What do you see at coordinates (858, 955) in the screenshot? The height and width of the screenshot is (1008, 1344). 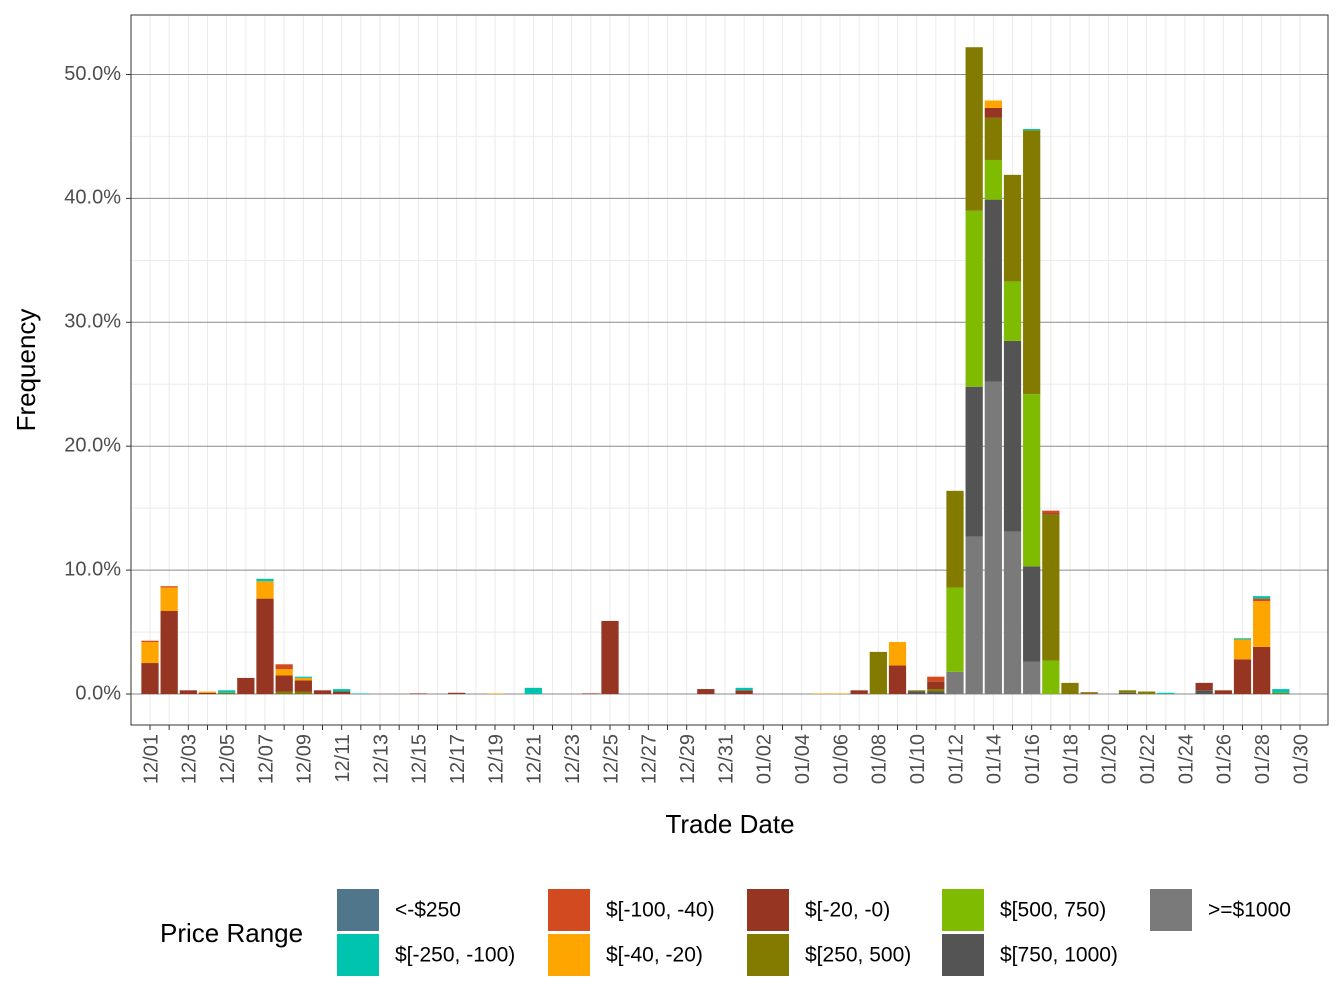 I see `legend-label: $[250, 500)` at bounding box center [858, 955].